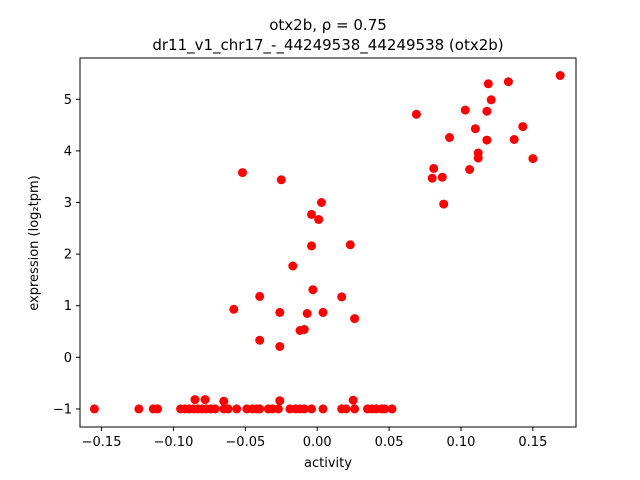 Image resolution: width=640 pixels, height=480 pixels. I want to click on x-tick-label: −0.15, so click(102, 442).